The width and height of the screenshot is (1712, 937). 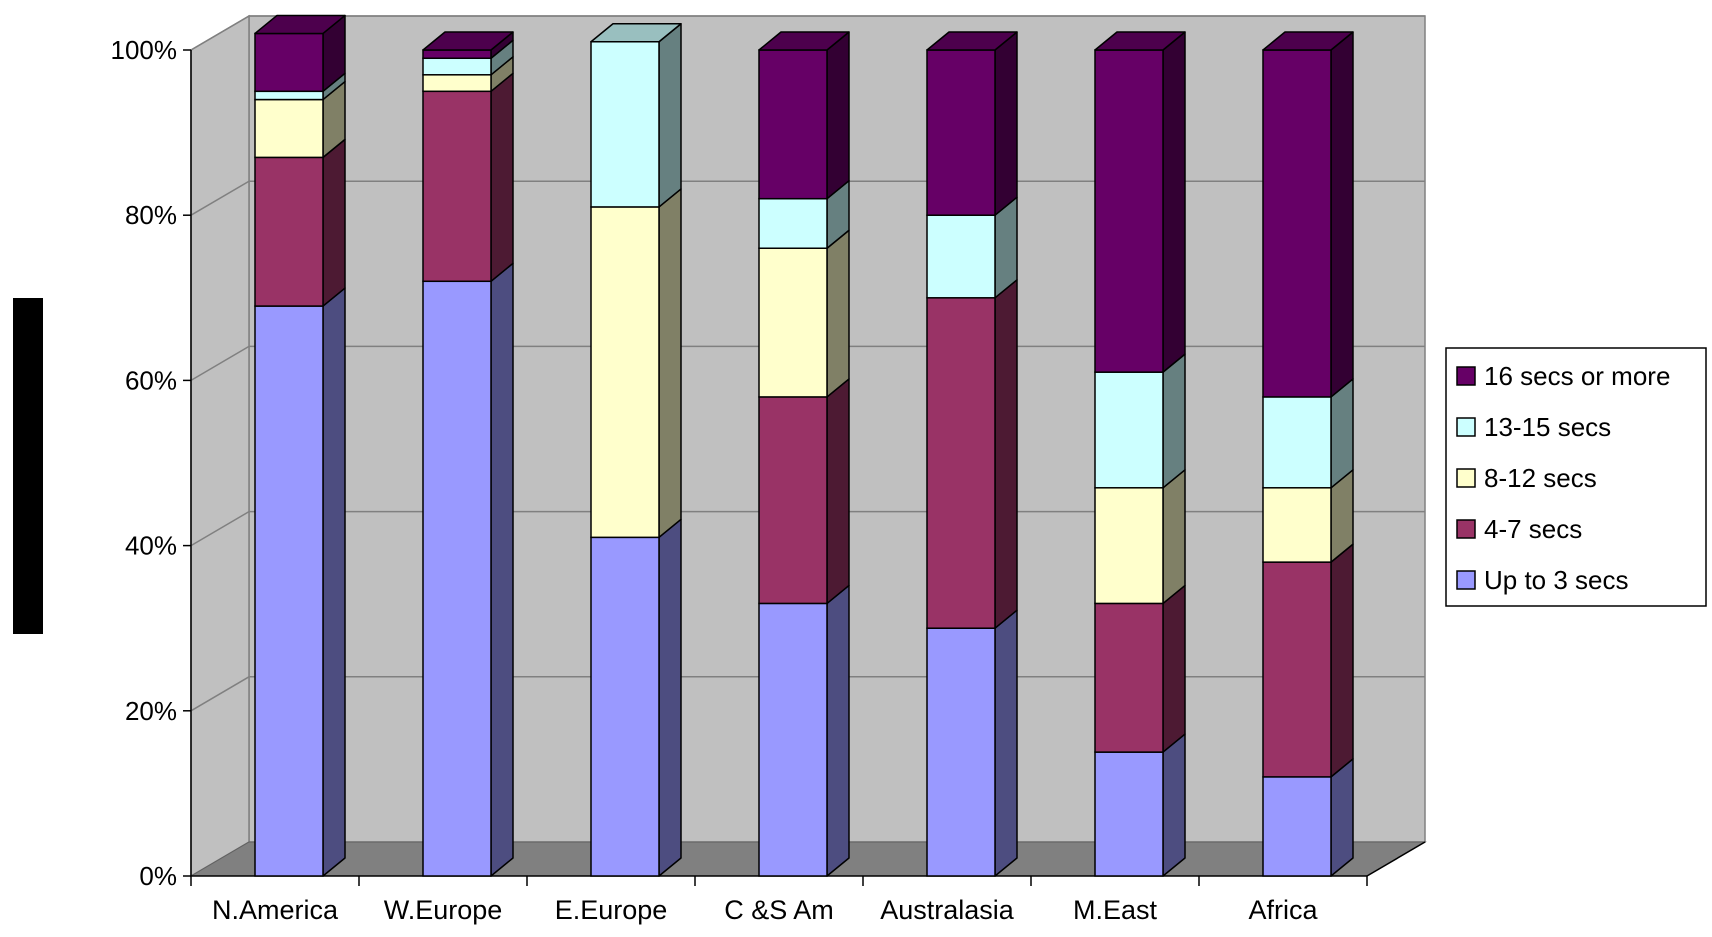 What do you see at coordinates (443, 910) in the screenshot?
I see `x-tick-label: W.Europe` at bounding box center [443, 910].